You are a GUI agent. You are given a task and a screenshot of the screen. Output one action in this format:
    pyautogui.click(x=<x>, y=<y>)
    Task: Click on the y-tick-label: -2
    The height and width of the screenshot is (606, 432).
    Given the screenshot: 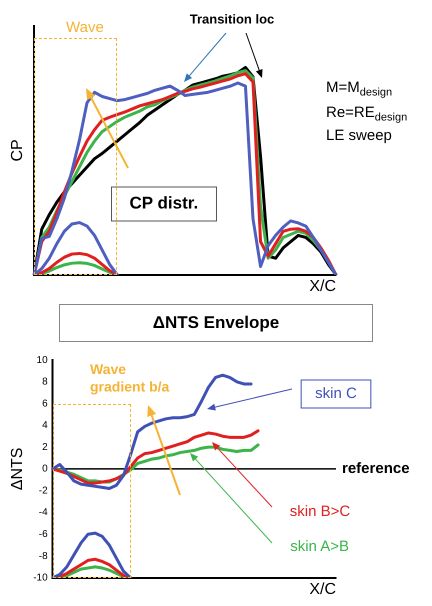 What is the action you would take?
    pyautogui.click(x=43, y=490)
    